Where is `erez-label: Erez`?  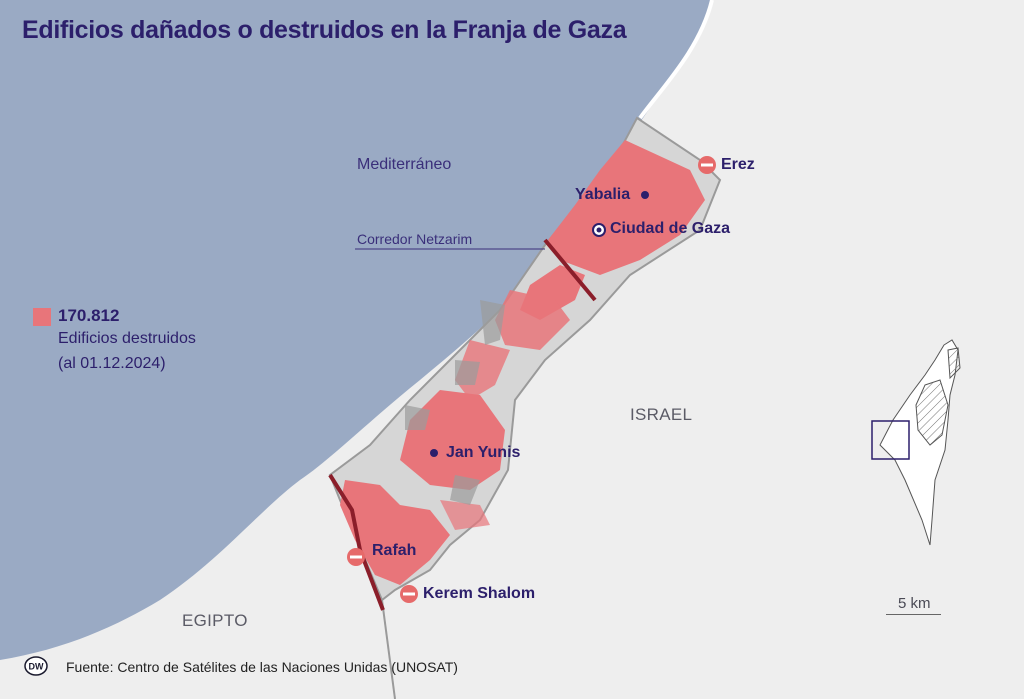
erez-label: Erez is located at coordinates (738, 164).